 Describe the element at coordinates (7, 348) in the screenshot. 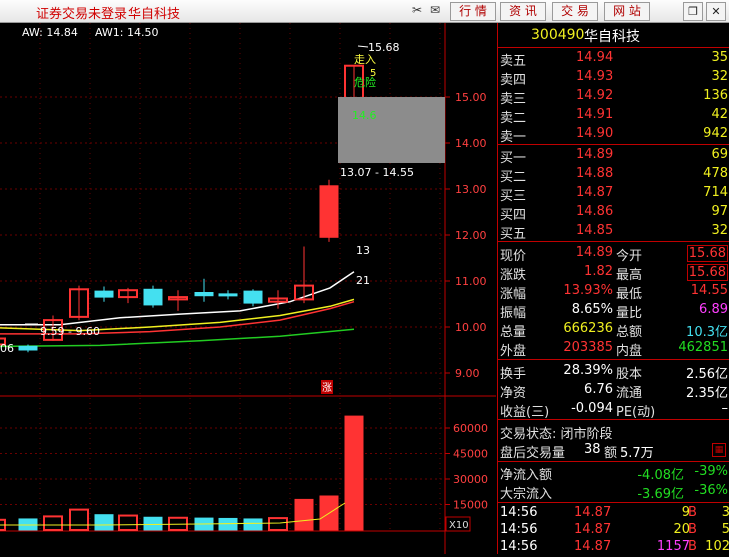

I see `left-cut-label: 06` at that location.